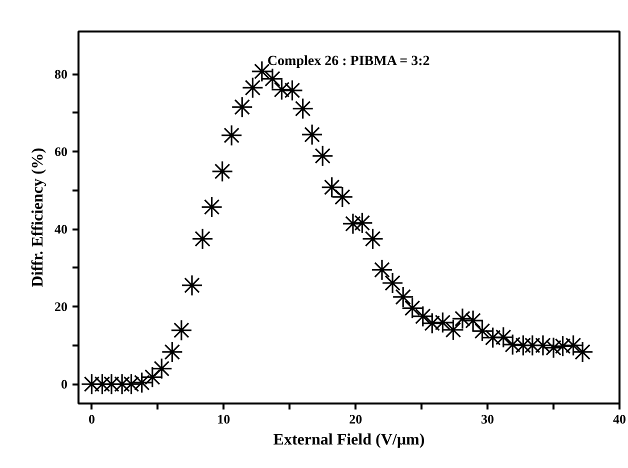  I want to click on y-tick-label: 20, so click(61, 306).